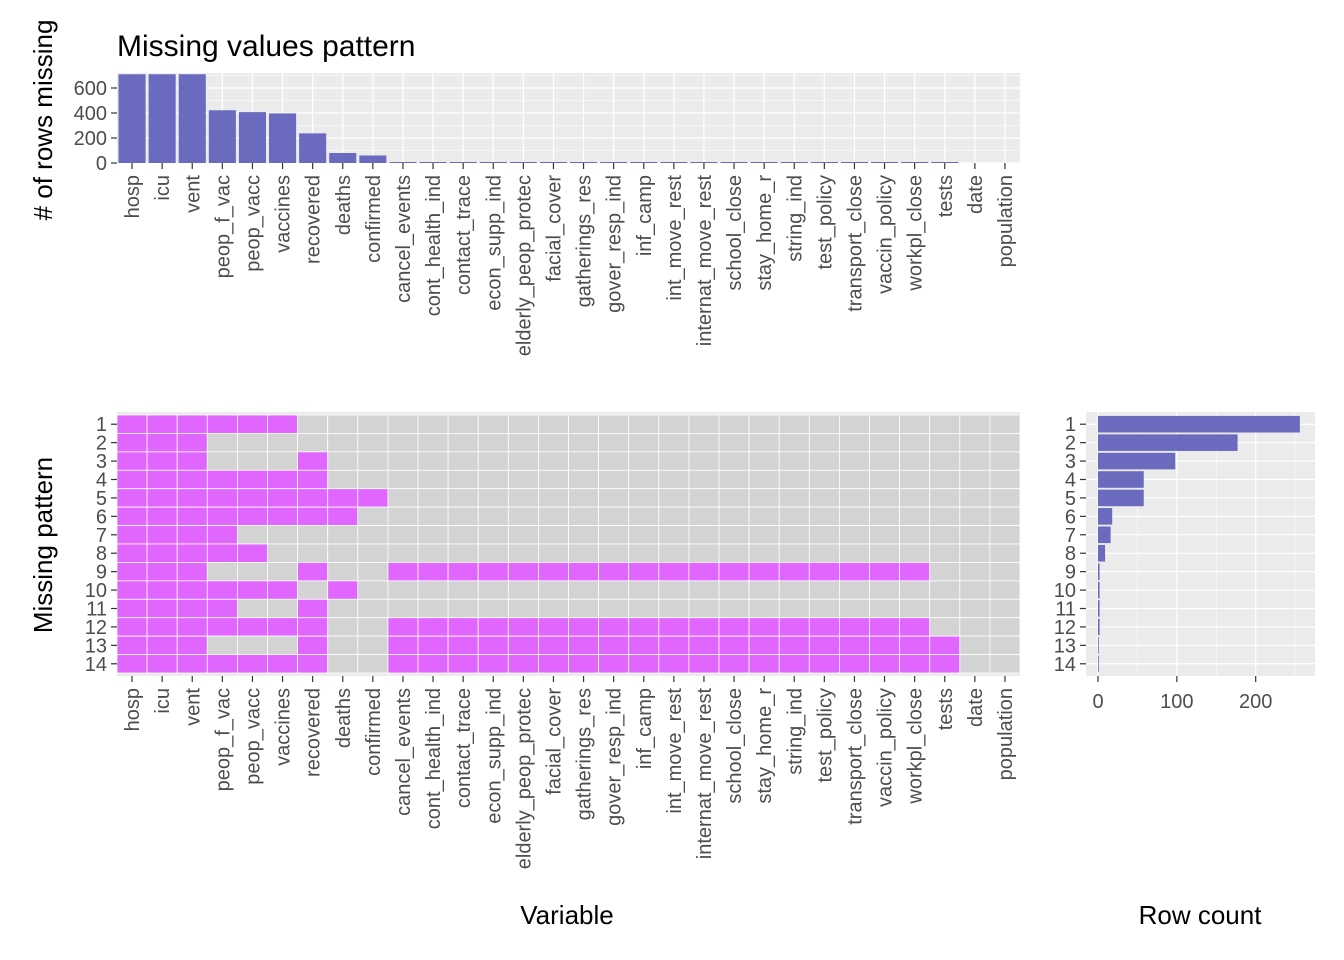  What do you see at coordinates (96, 628) in the screenshot?
I see `heatmap-y-tick-label: 12` at bounding box center [96, 628].